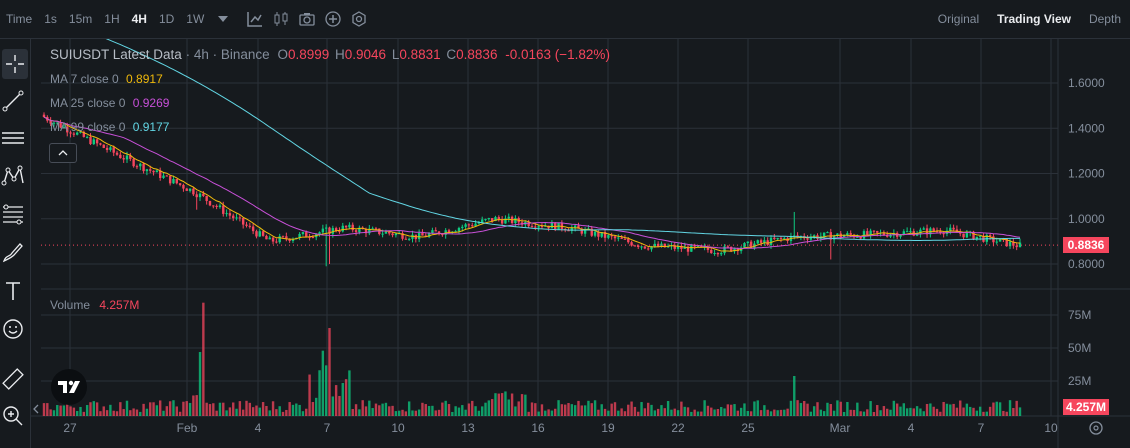  Describe the element at coordinates (50, 19) in the screenshot. I see `interval-1s: 1s` at that location.